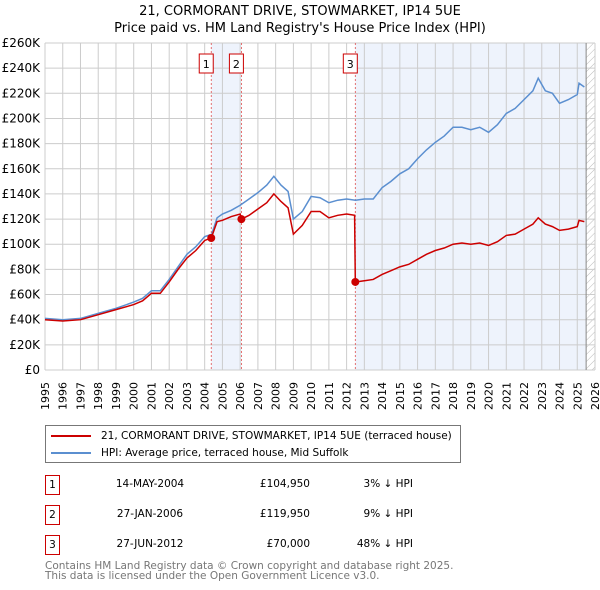 This screenshot has width=600, height=590. What do you see at coordinates (453, 396) in the screenshot?
I see `x-tick-label: 2018` at bounding box center [453, 396].